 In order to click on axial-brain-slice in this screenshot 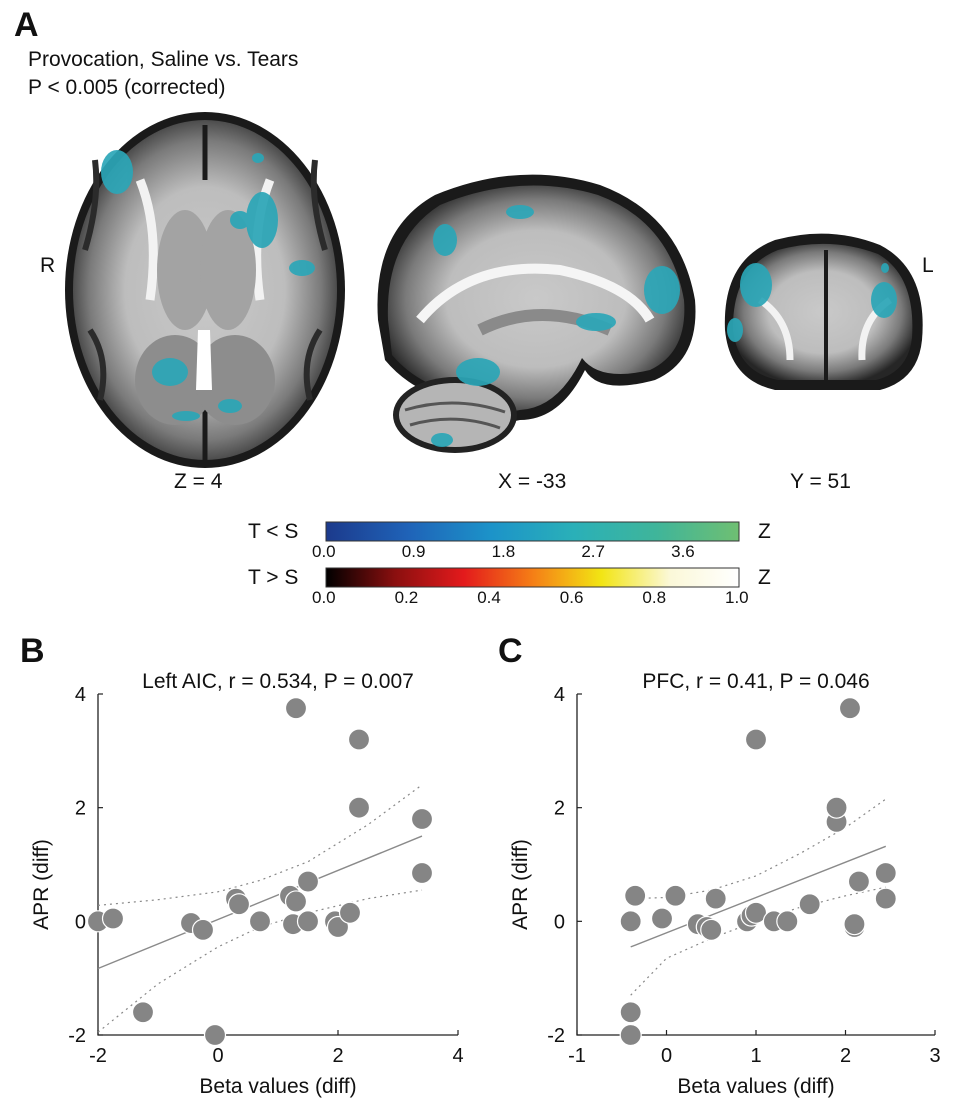, I will do `click(205, 290)`.